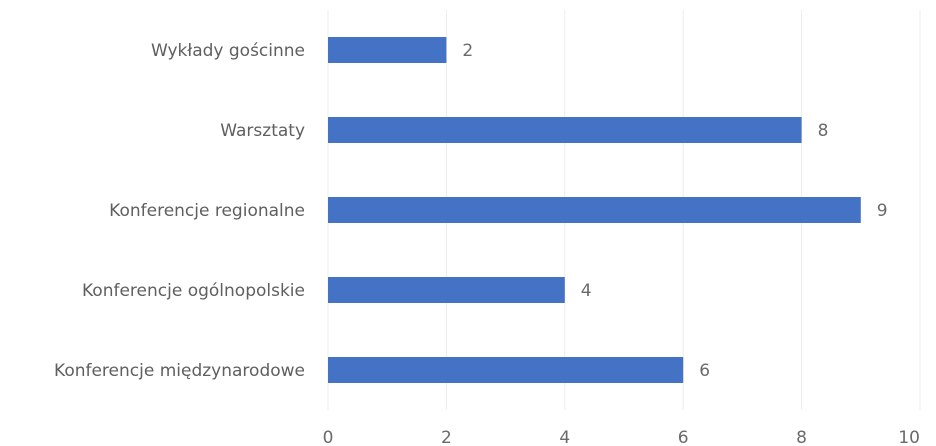  What do you see at coordinates (909, 437) in the screenshot?
I see `x-tick-label-5: 10` at bounding box center [909, 437].